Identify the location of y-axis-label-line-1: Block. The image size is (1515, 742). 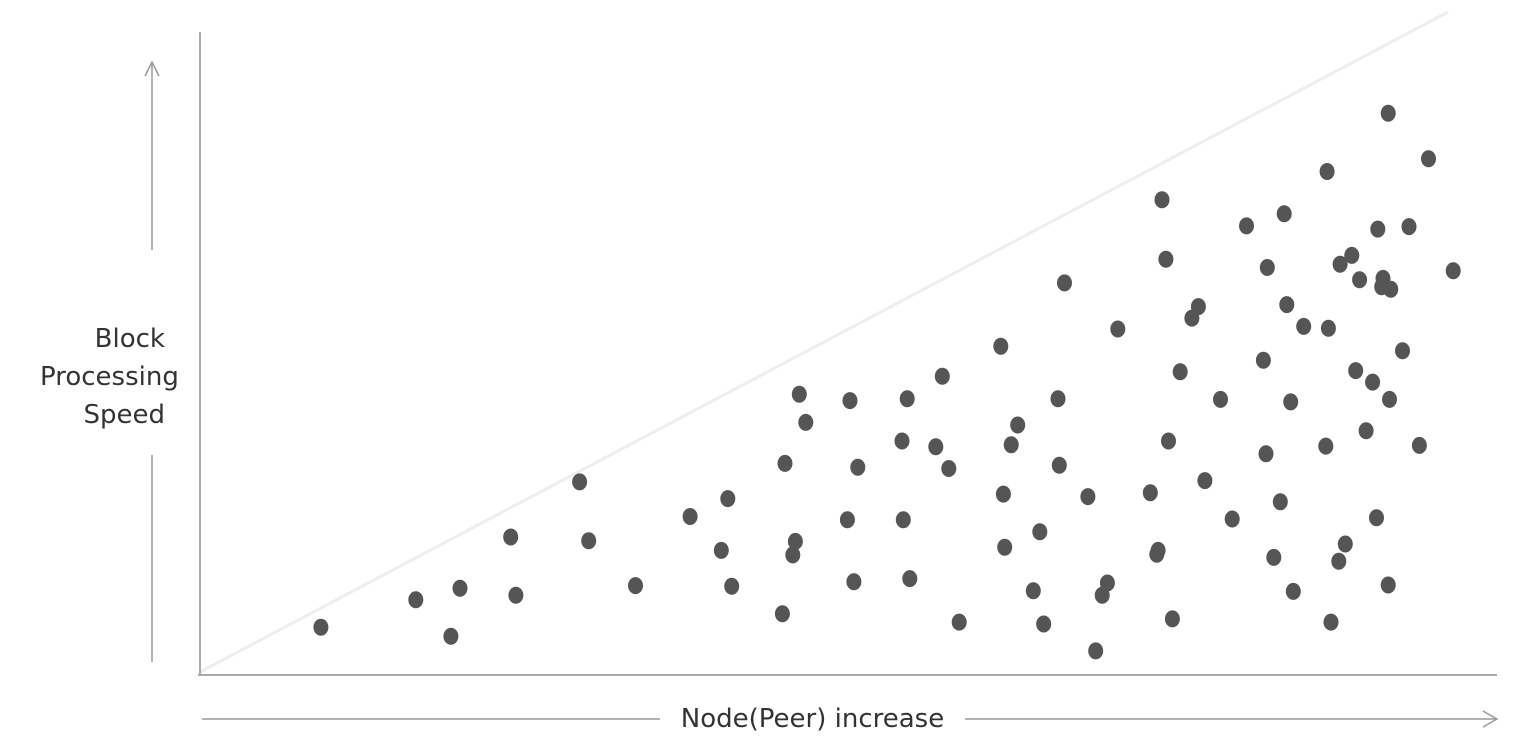
(129, 339).